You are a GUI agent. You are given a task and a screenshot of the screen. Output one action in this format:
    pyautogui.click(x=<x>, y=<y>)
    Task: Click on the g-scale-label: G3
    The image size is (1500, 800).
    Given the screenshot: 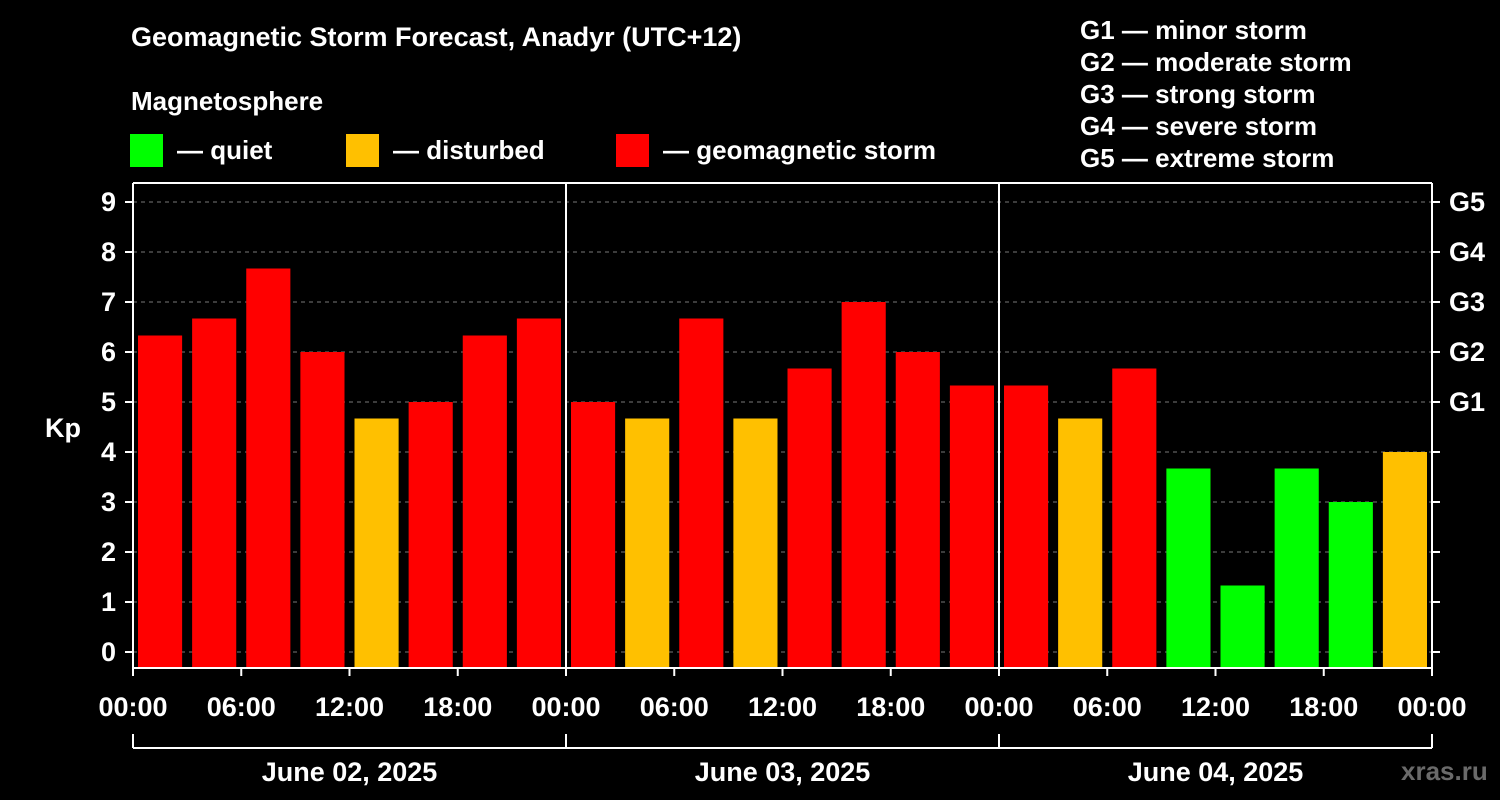 What is the action you would take?
    pyautogui.click(x=1467, y=302)
    